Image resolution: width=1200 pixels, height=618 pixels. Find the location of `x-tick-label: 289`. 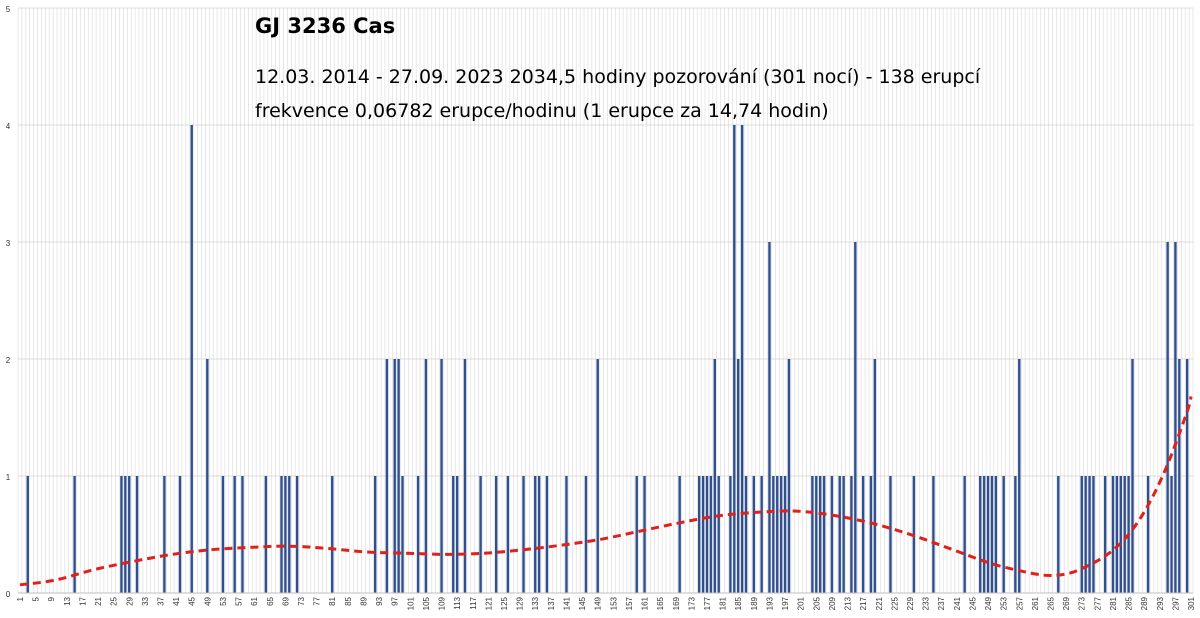

x-tick-label: 289 is located at coordinates (1144, 603).